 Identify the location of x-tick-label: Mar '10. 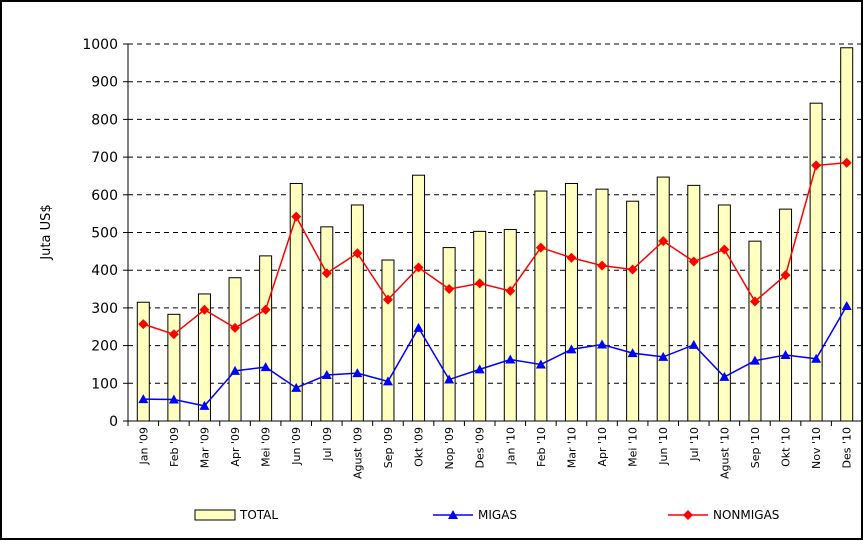
(571, 447).